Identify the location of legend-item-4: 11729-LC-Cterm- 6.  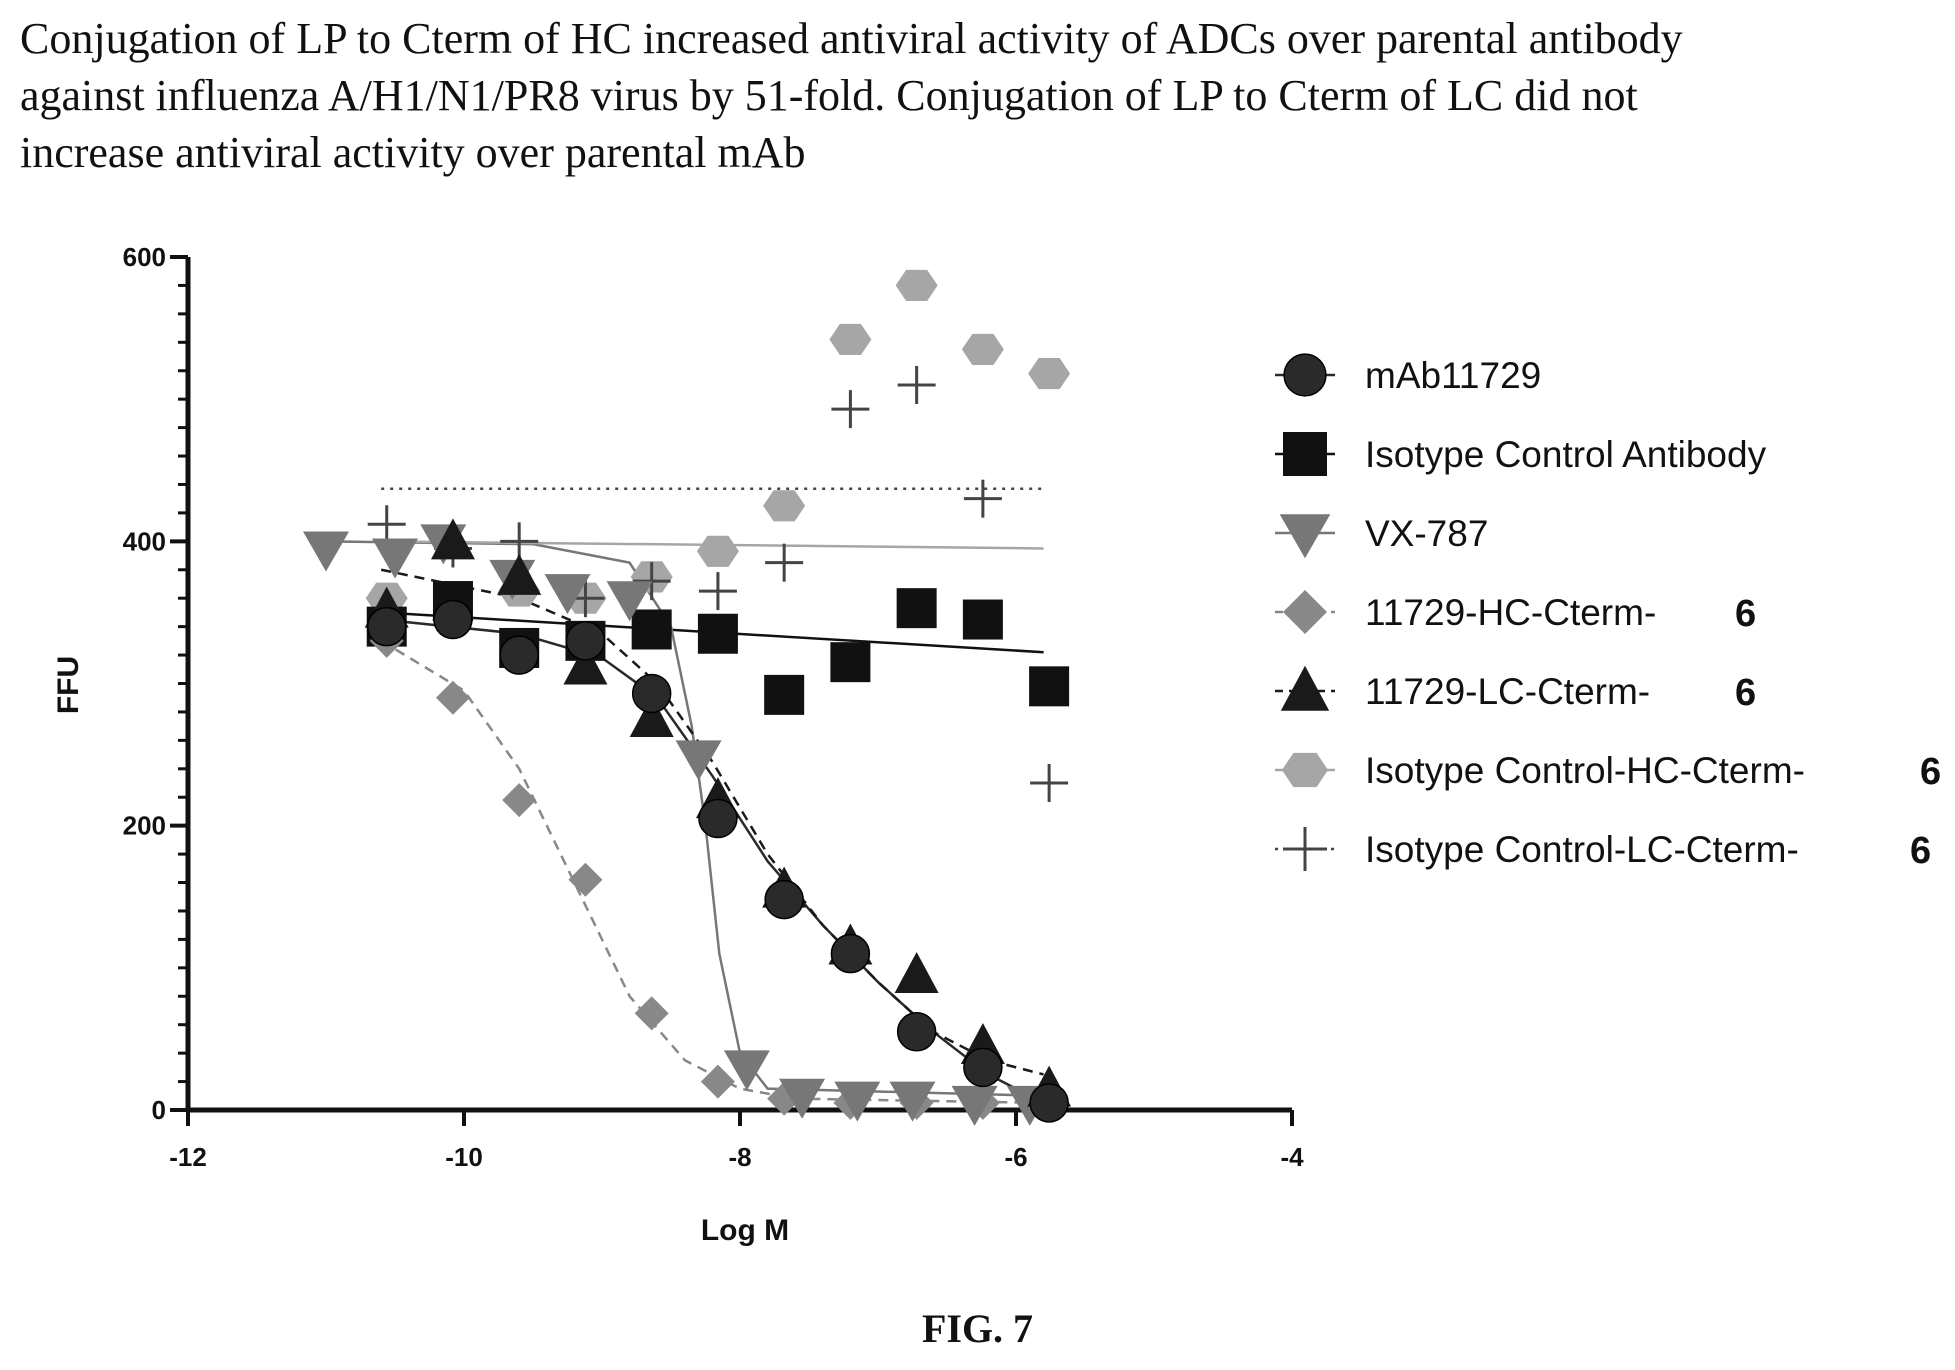
(1515, 689).